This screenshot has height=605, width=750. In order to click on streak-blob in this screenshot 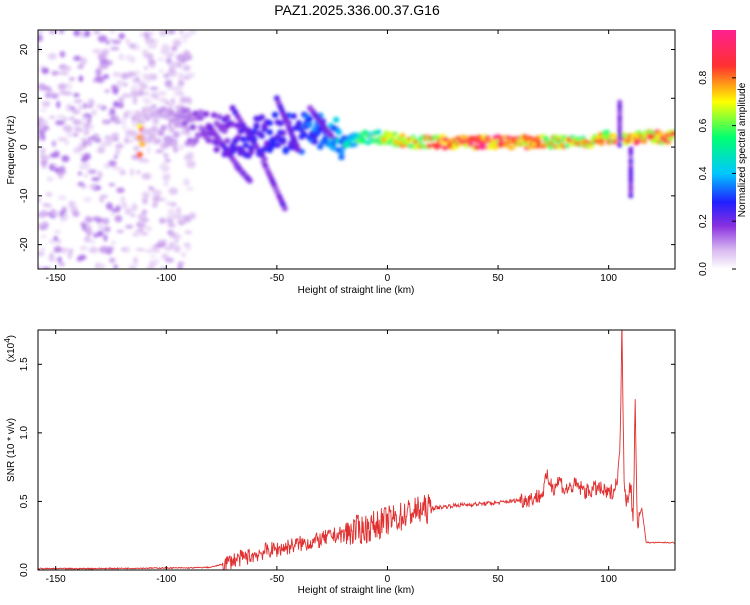, I will do `click(251, 138)`.